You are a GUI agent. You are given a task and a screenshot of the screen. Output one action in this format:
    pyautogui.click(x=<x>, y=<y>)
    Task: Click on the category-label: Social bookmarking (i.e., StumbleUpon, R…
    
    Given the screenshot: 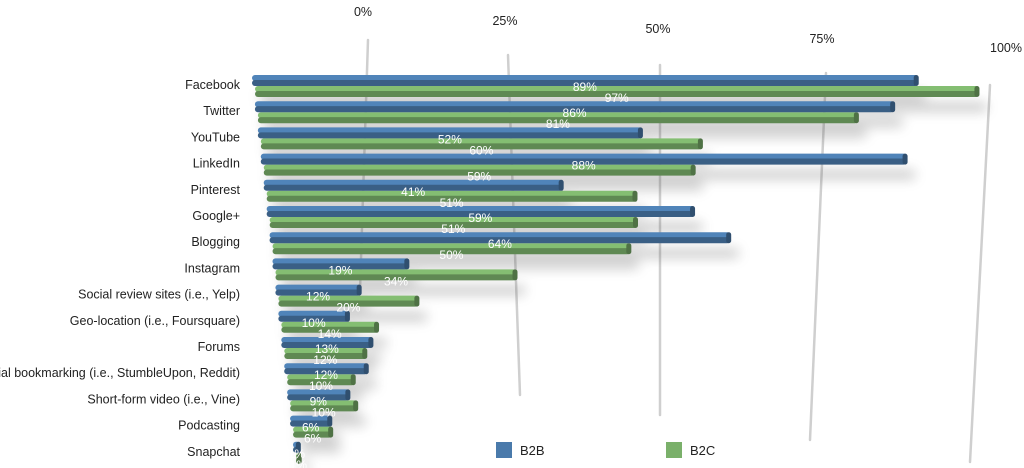 What is the action you would take?
    pyautogui.click(x=120, y=373)
    